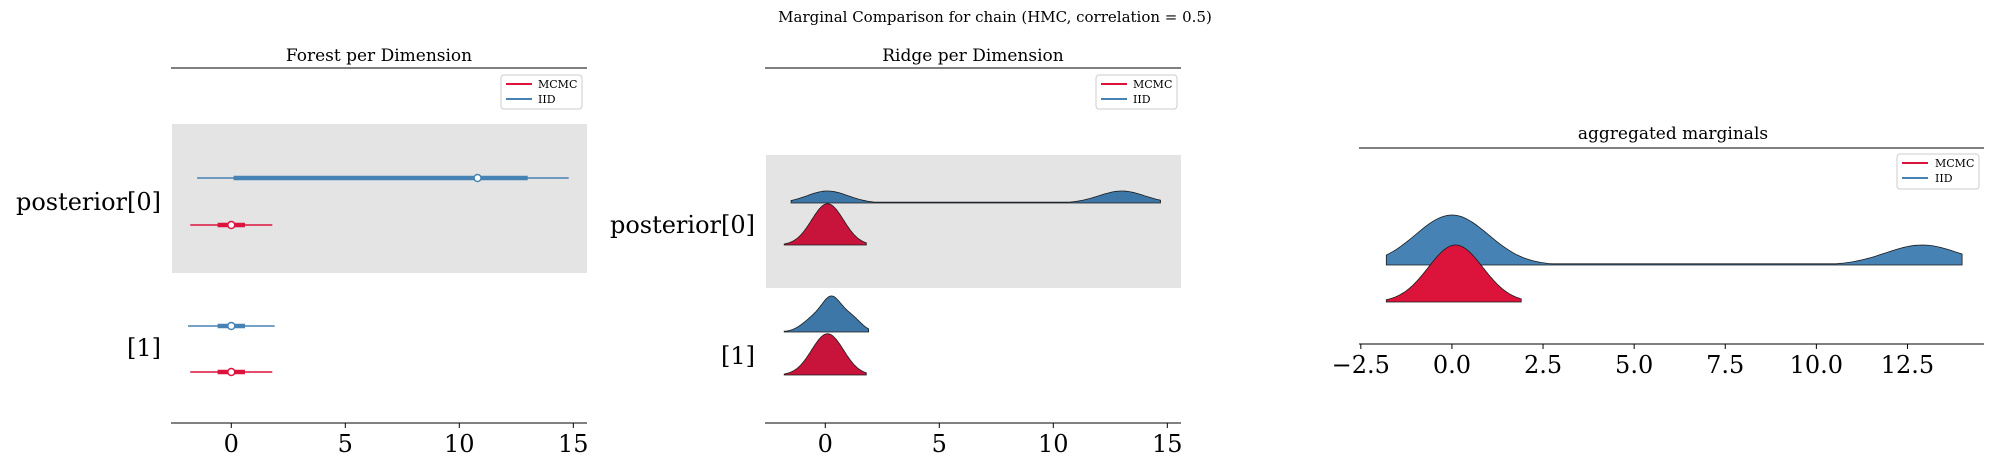 The width and height of the screenshot is (1990, 469). What do you see at coordinates (825, 354) in the screenshot?
I see `ridge-1-mcmc-density` at bounding box center [825, 354].